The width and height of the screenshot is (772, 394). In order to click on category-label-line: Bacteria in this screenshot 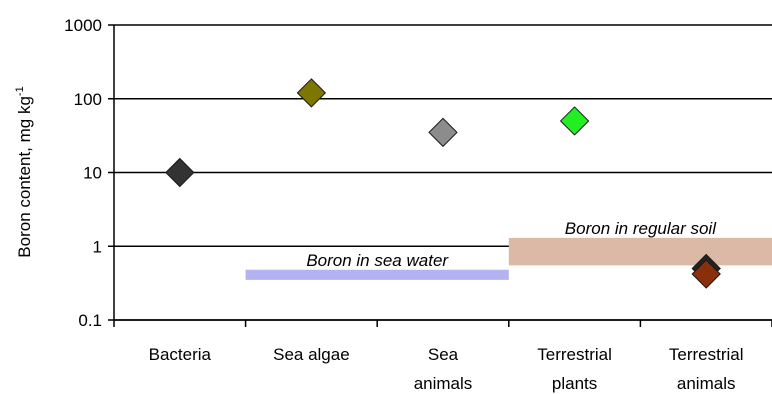, I will do `click(180, 354)`.